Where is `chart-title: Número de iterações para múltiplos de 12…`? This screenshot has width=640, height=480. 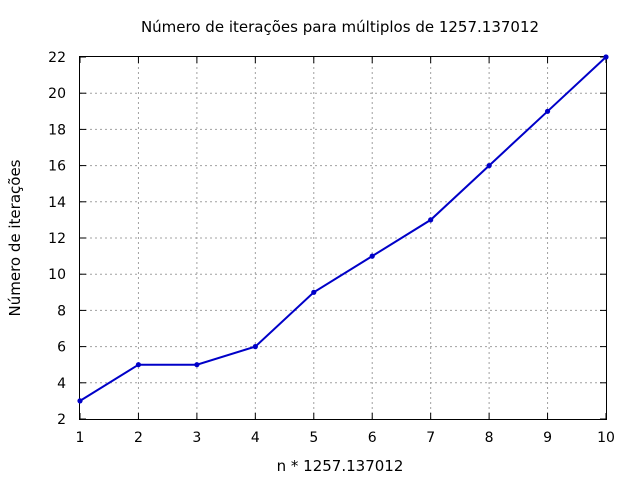 chart-title: Número de iterações para múltiplos de 12… is located at coordinates (340, 27).